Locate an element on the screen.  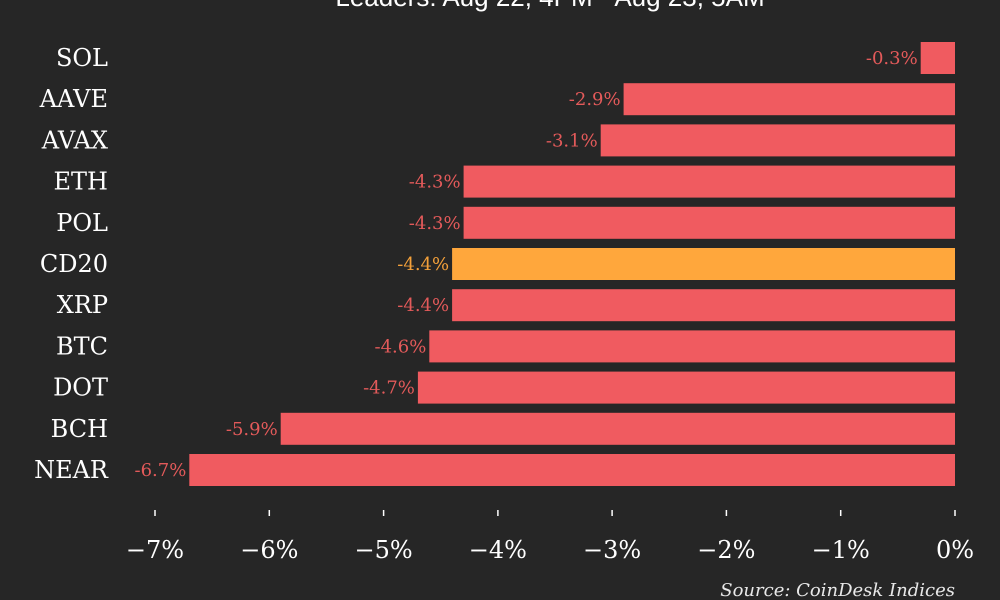
bar-sol is located at coordinates (937, 58).